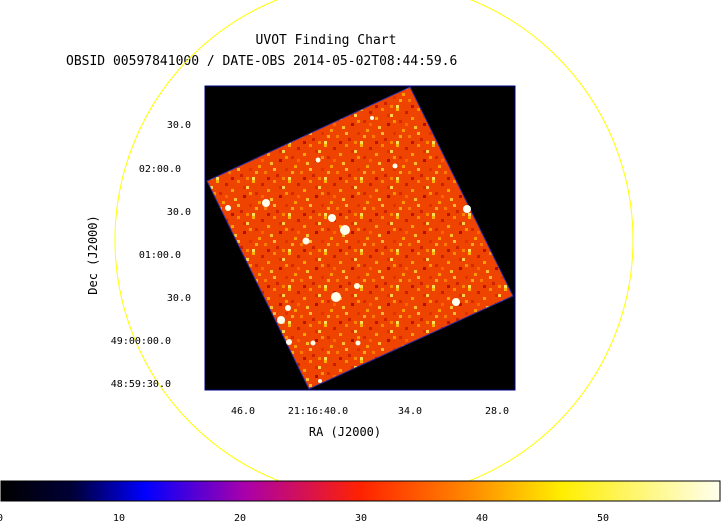 The image size is (722, 521). What do you see at coordinates (93, 254) in the screenshot?
I see `dec-axis-title: Dec (J2000)` at bounding box center [93, 254].